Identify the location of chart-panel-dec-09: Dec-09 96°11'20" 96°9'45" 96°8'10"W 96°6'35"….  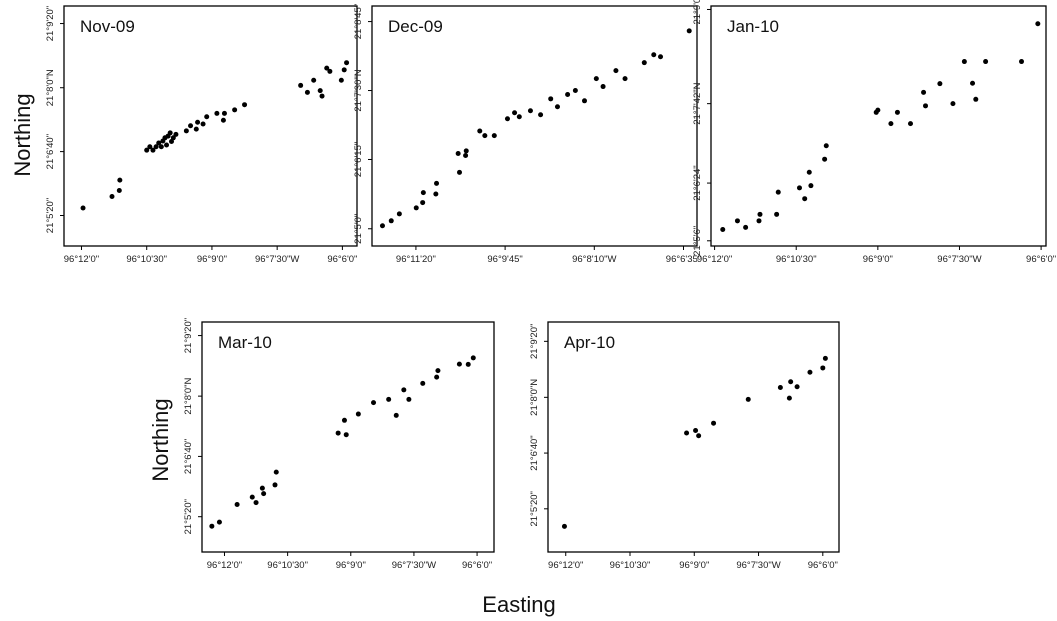
(527, 134).